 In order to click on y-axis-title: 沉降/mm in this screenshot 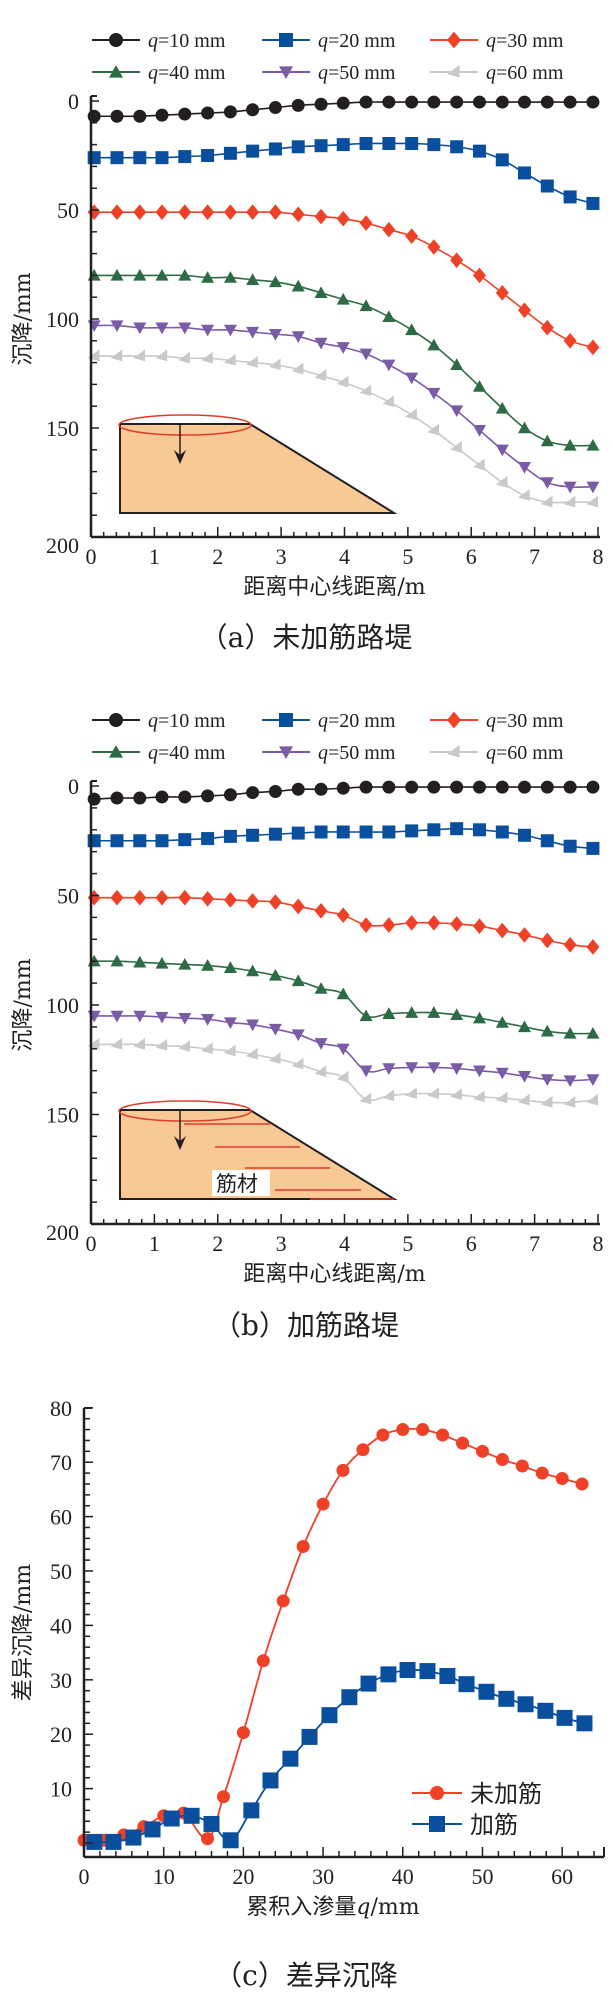, I will do `click(23, 1004)`.